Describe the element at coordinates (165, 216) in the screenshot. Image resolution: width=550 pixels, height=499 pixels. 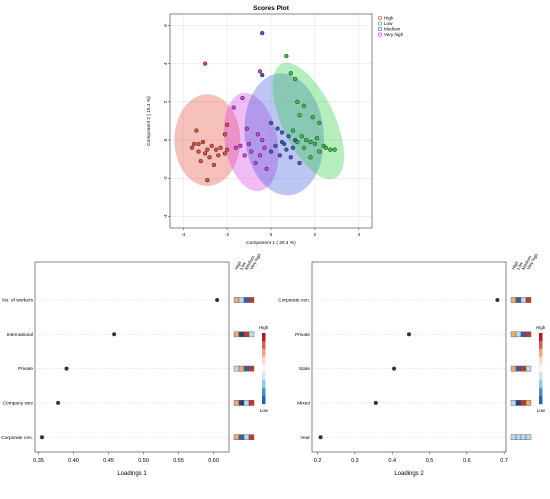
I see `y-tick-label: -4` at that location.